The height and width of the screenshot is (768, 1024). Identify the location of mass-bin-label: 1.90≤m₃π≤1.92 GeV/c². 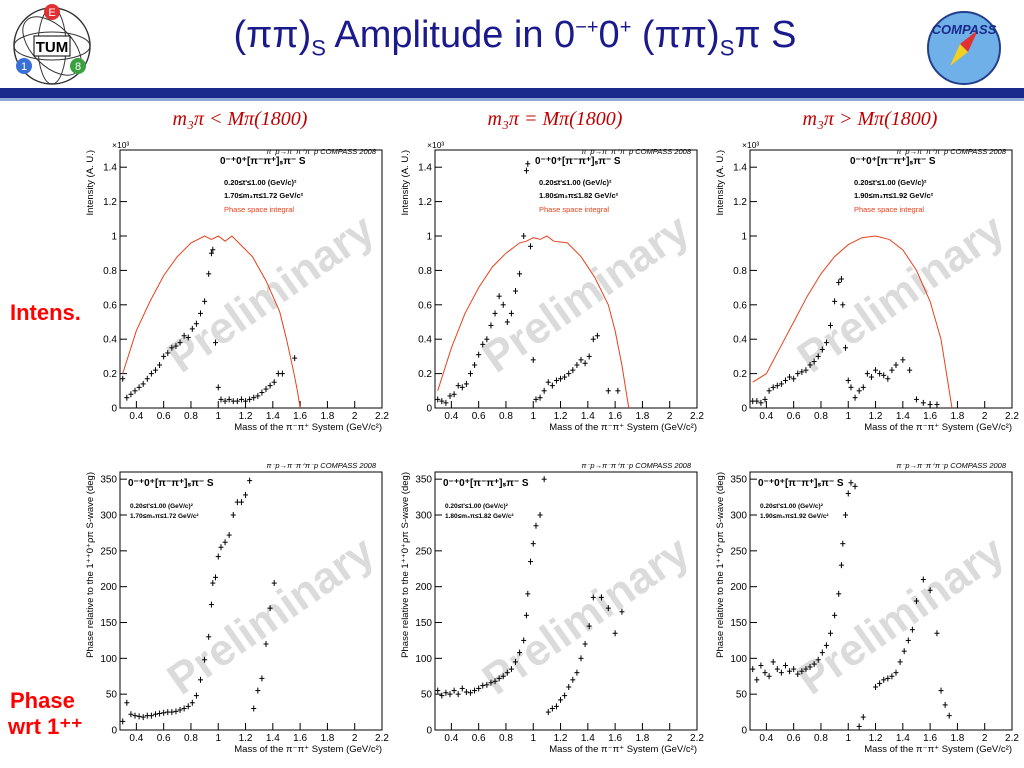
(794, 516).